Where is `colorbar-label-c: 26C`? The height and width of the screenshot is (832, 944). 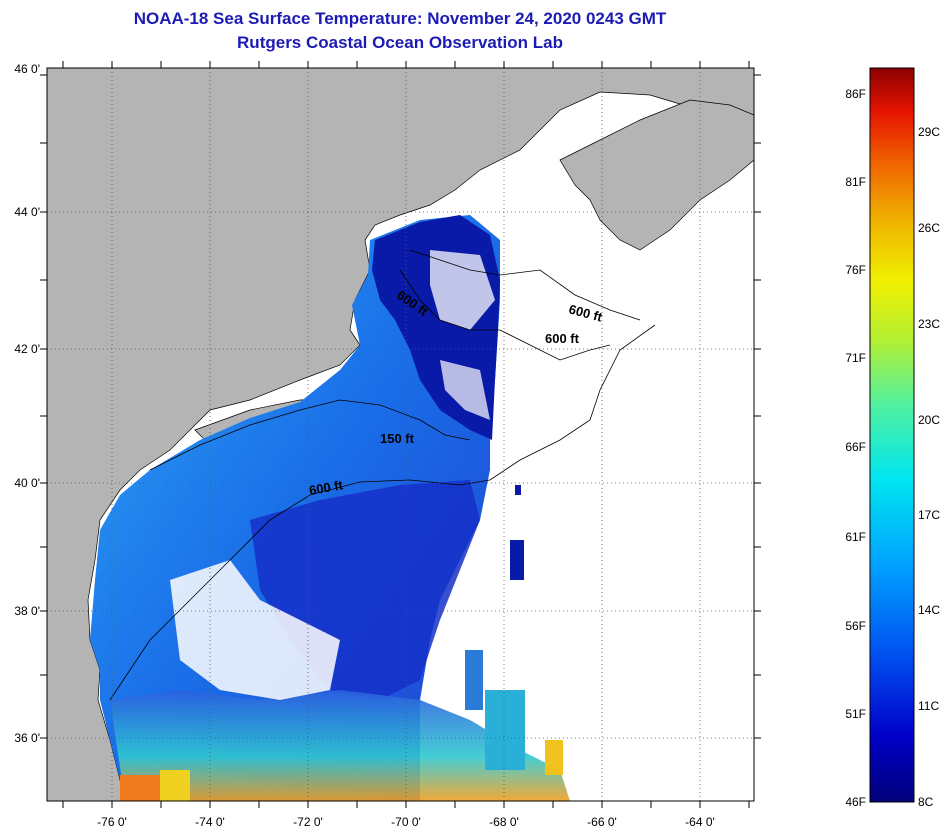
colorbar-label-c: 26C is located at coordinates (929, 228).